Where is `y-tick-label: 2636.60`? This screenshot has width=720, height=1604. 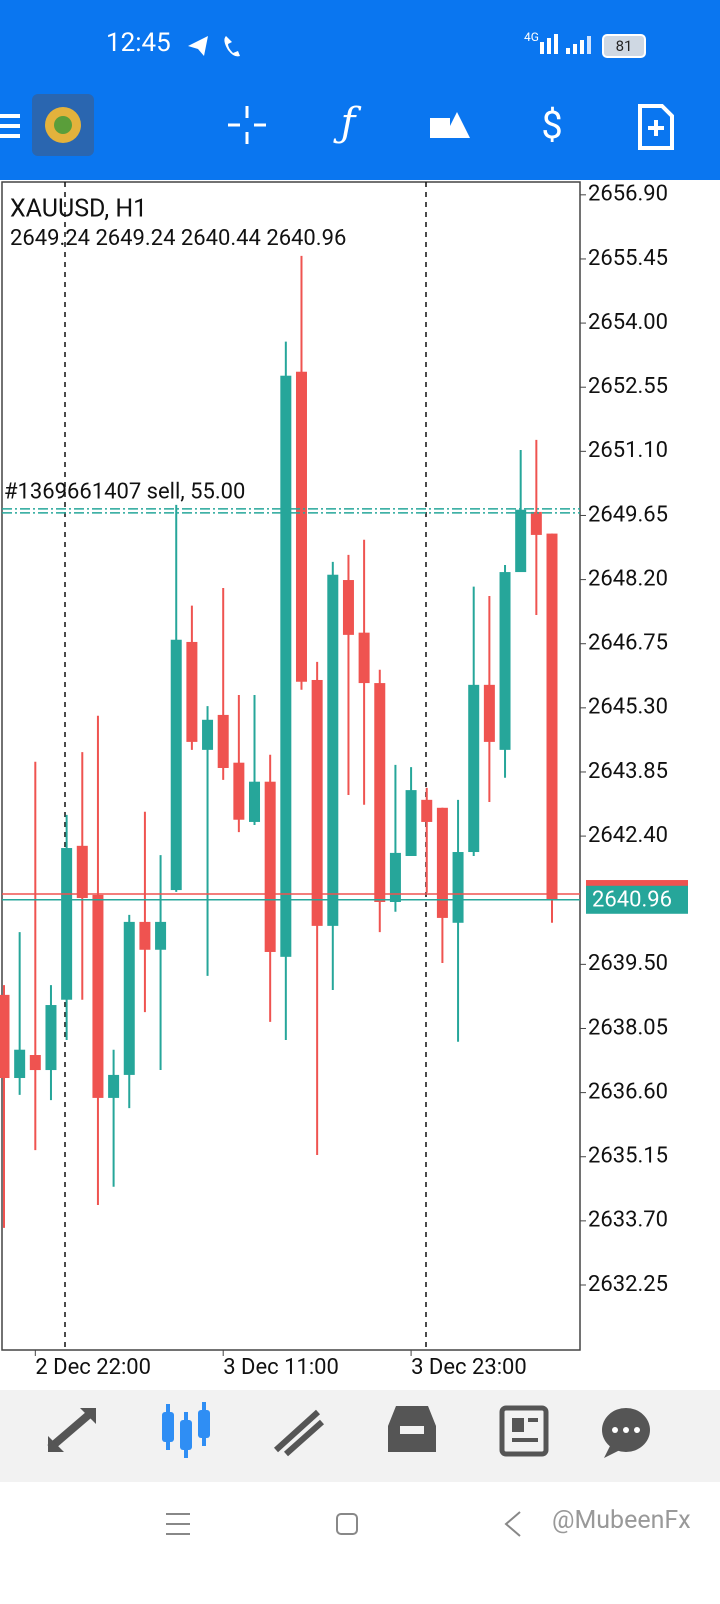
y-tick-label: 2636.60 is located at coordinates (628, 1091).